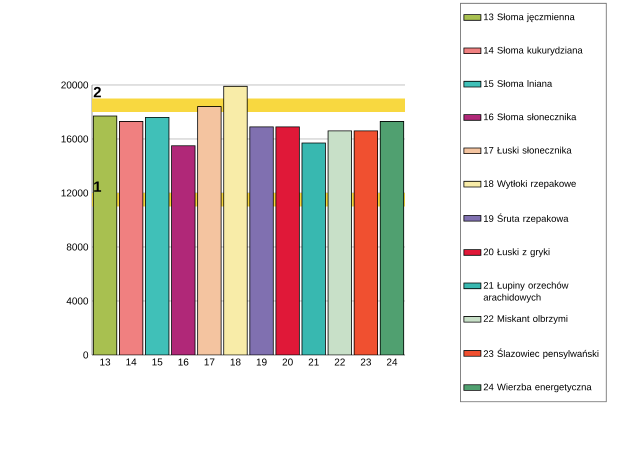 This screenshot has width=634, height=452. Describe the element at coordinates (533, 51) in the screenshot. I see `legend-label: 14 Słoma kukurydziana` at that location.